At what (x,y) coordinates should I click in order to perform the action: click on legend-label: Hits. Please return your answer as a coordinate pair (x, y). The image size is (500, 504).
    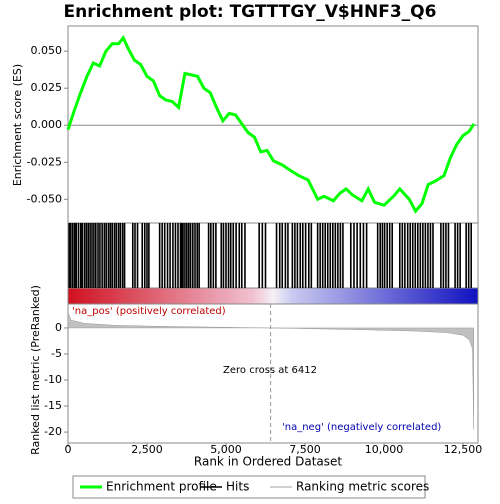
    Looking at the image, I should click on (237, 487).